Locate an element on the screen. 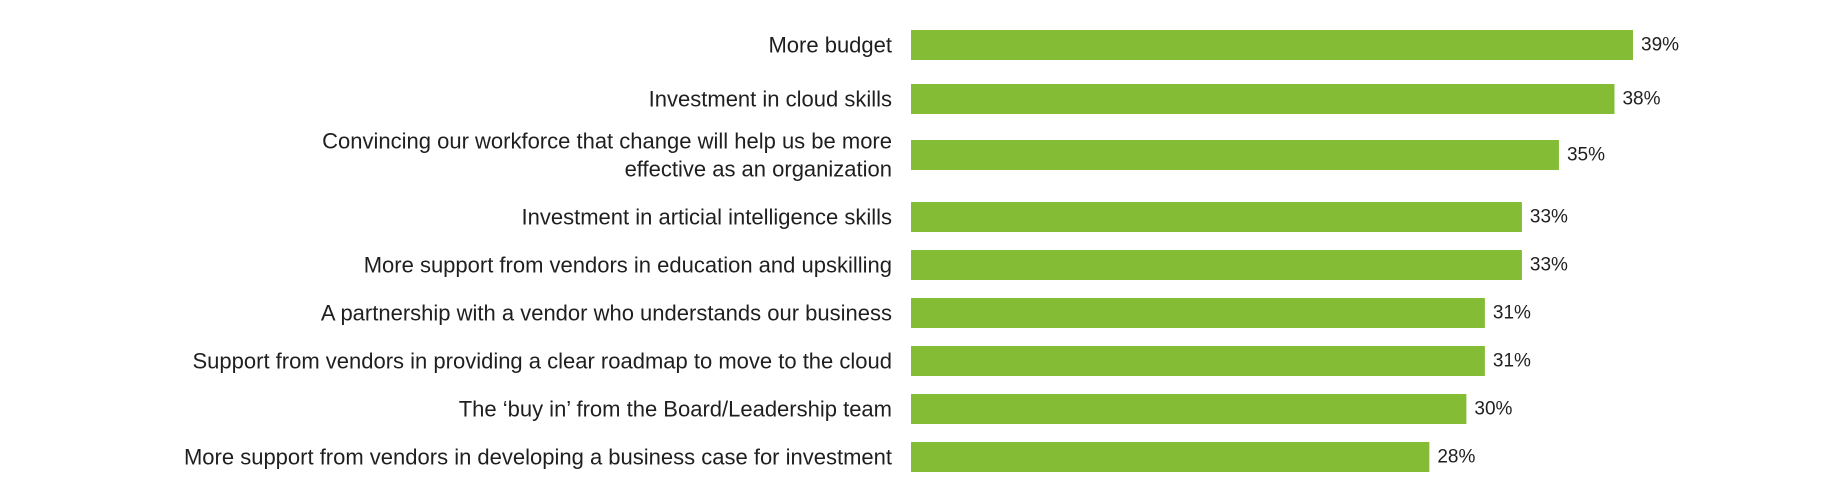  category-label: Investment in cloud skills is located at coordinates (770, 99).